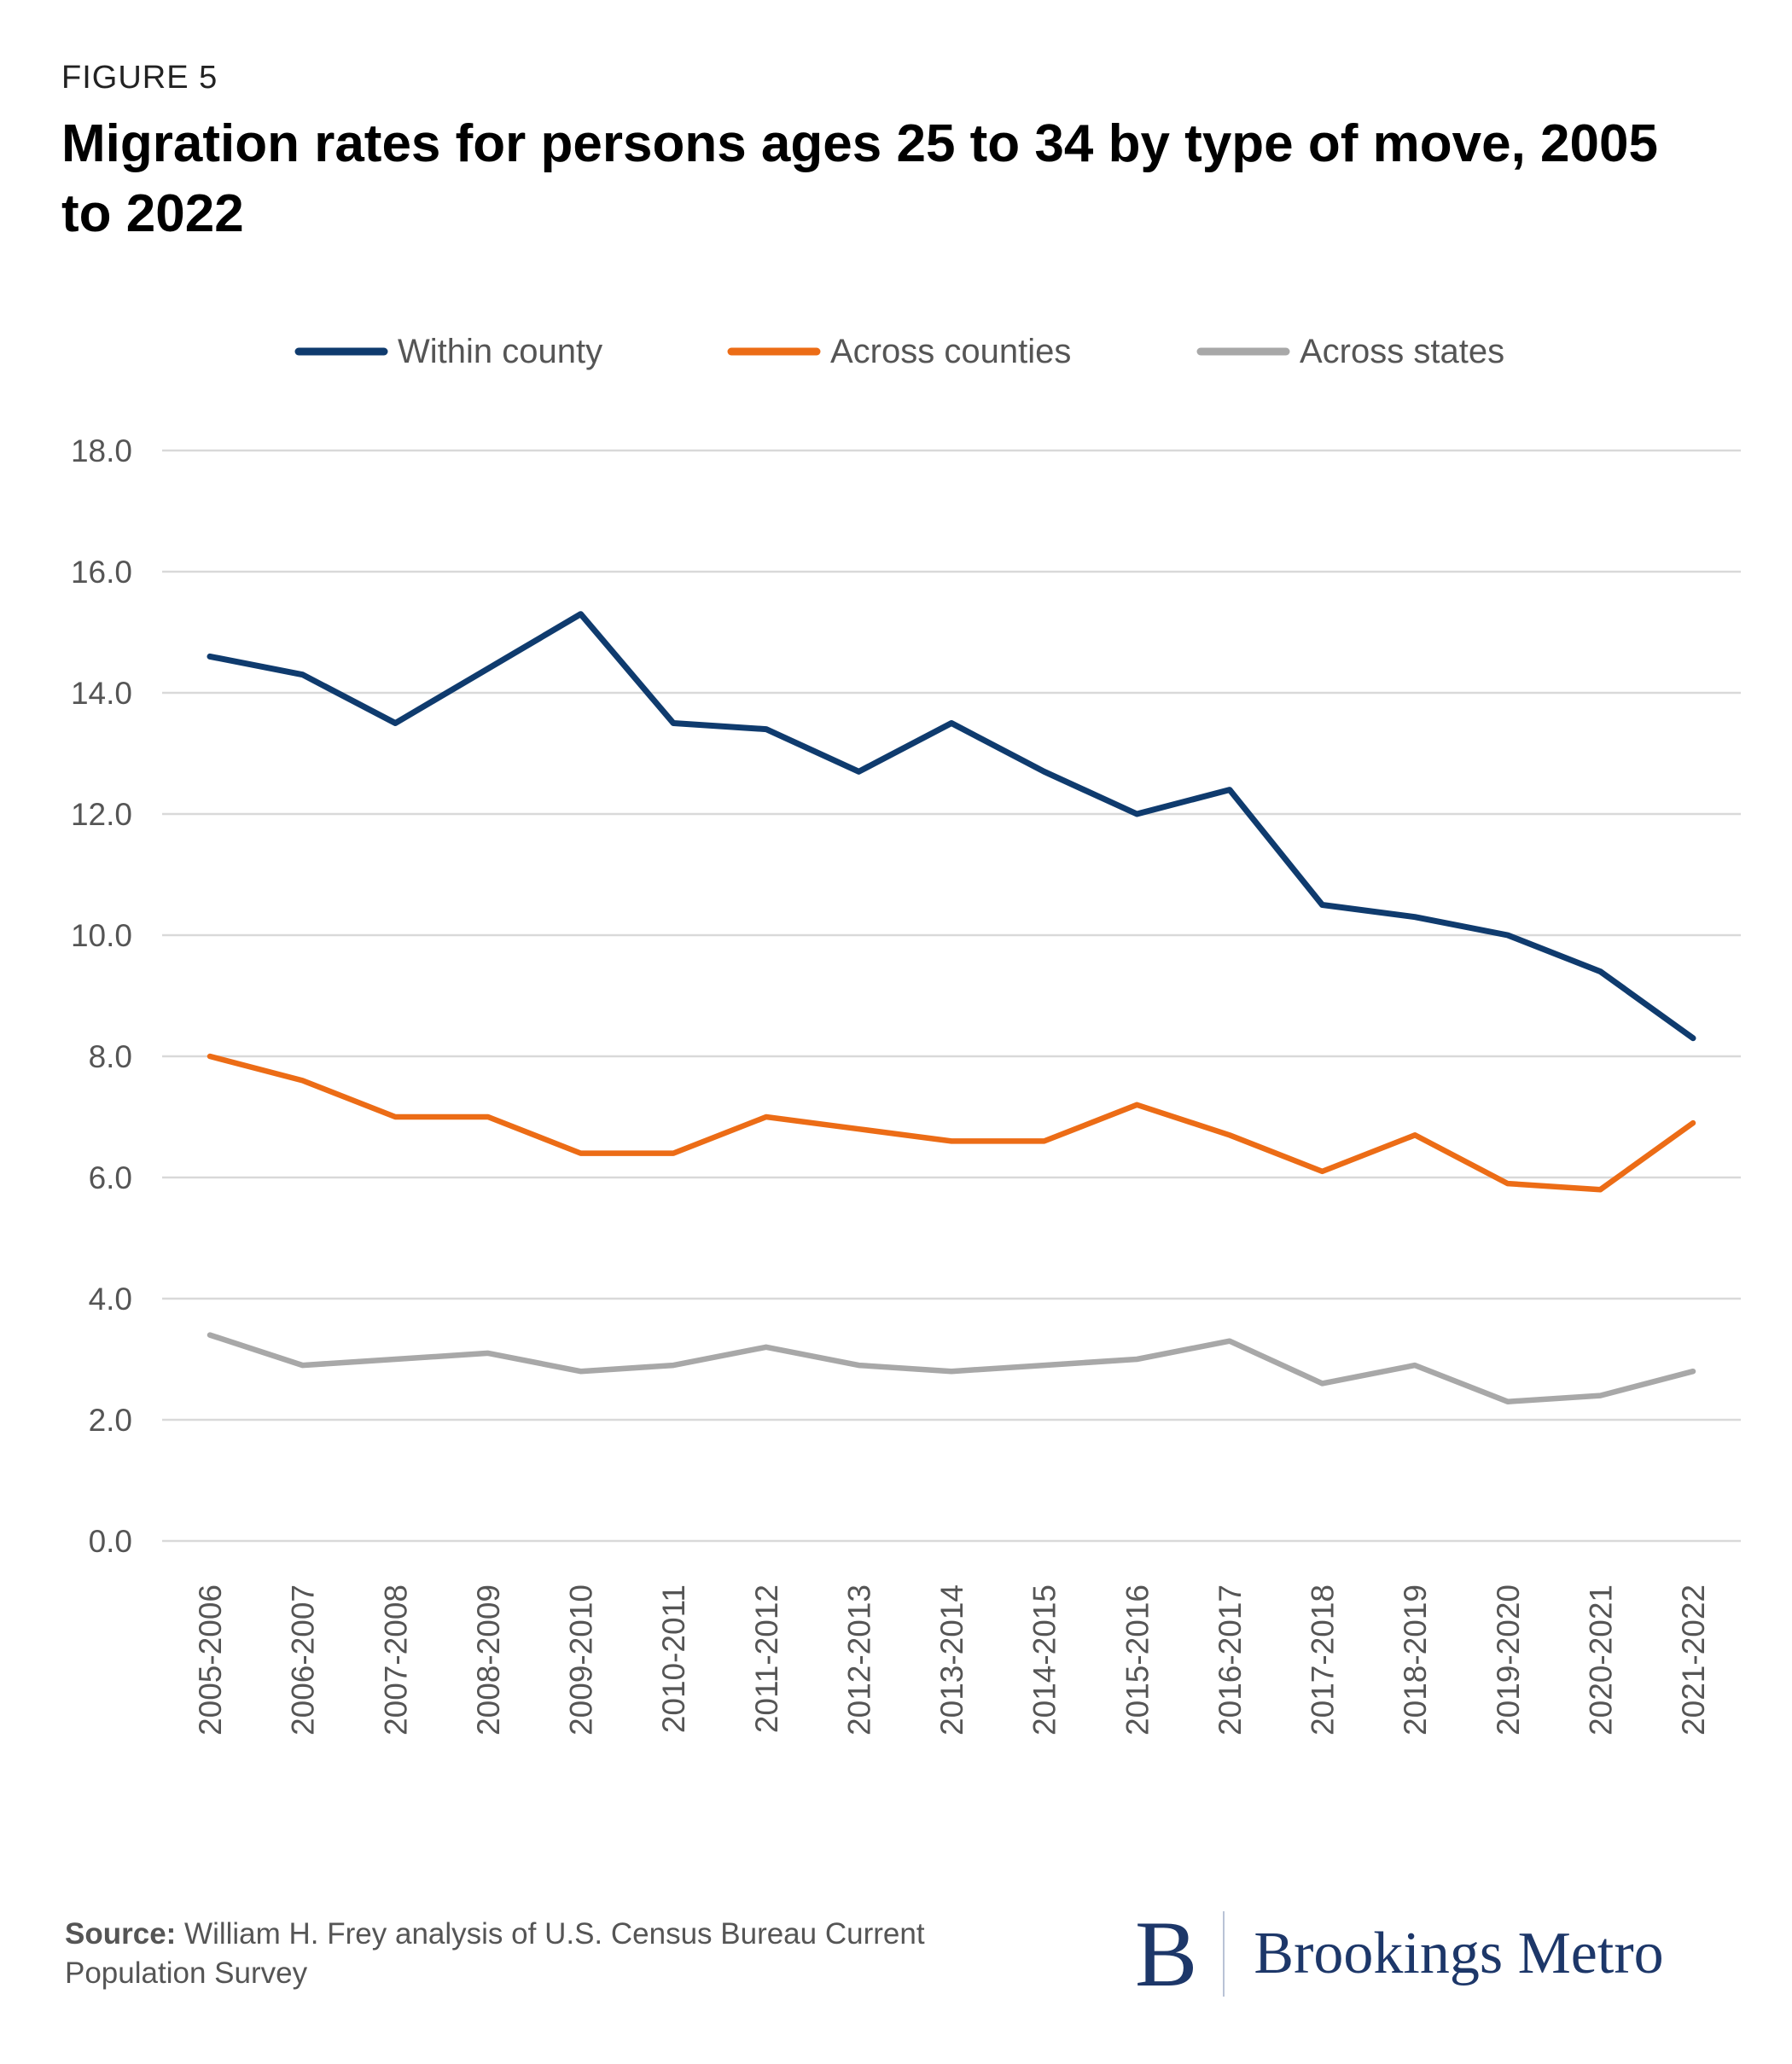 The image size is (1792, 2064). Describe the element at coordinates (1323, 1660) in the screenshot. I see `x-tick-label: 2017-2018` at that location.